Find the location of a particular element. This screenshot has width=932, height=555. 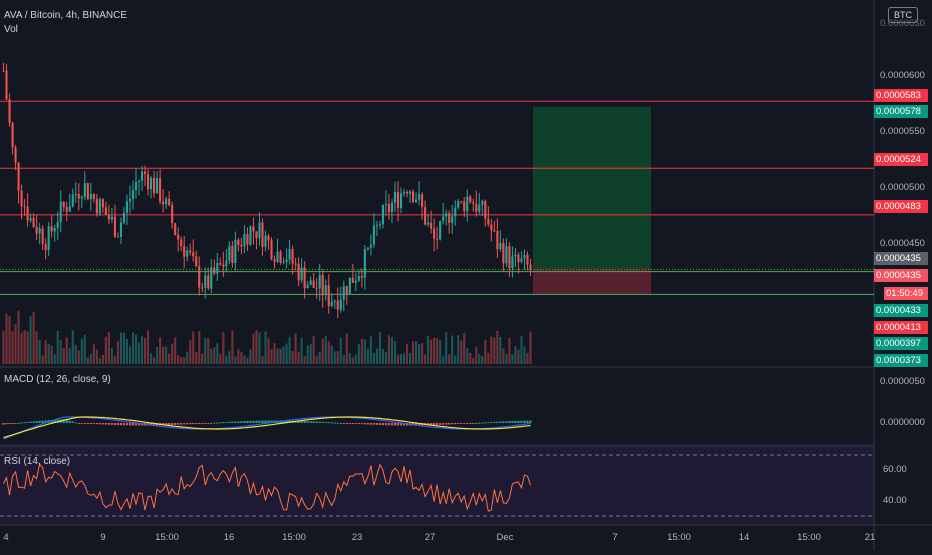

price-tick: 0.0000550 is located at coordinates (902, 131).